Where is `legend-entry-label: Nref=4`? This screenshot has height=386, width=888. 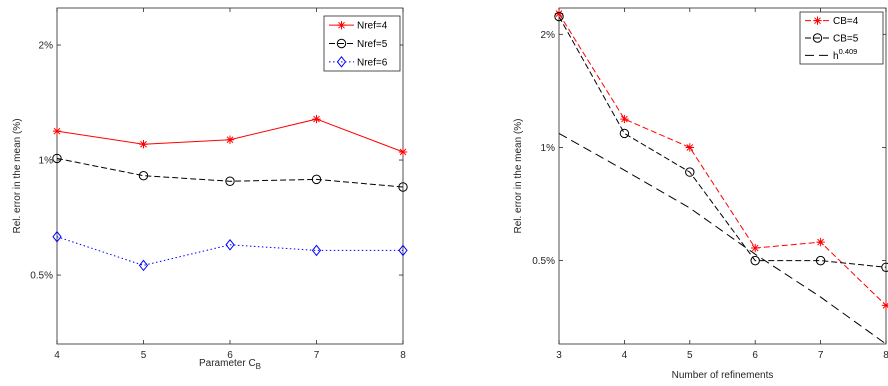 legend-entry-label: Nref=4 is located at coordinates (372, 26).